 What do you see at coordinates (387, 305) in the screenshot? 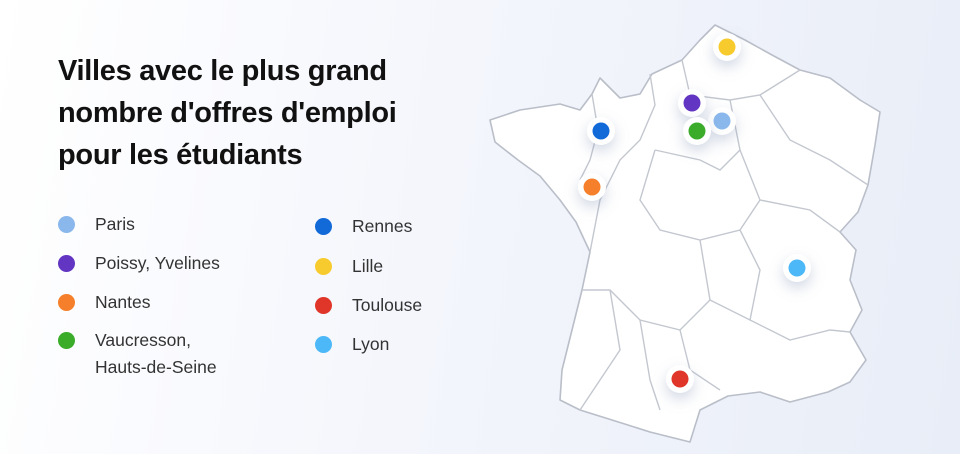
I see `legend-label: Toulouse` at bounding box center [387, 305].